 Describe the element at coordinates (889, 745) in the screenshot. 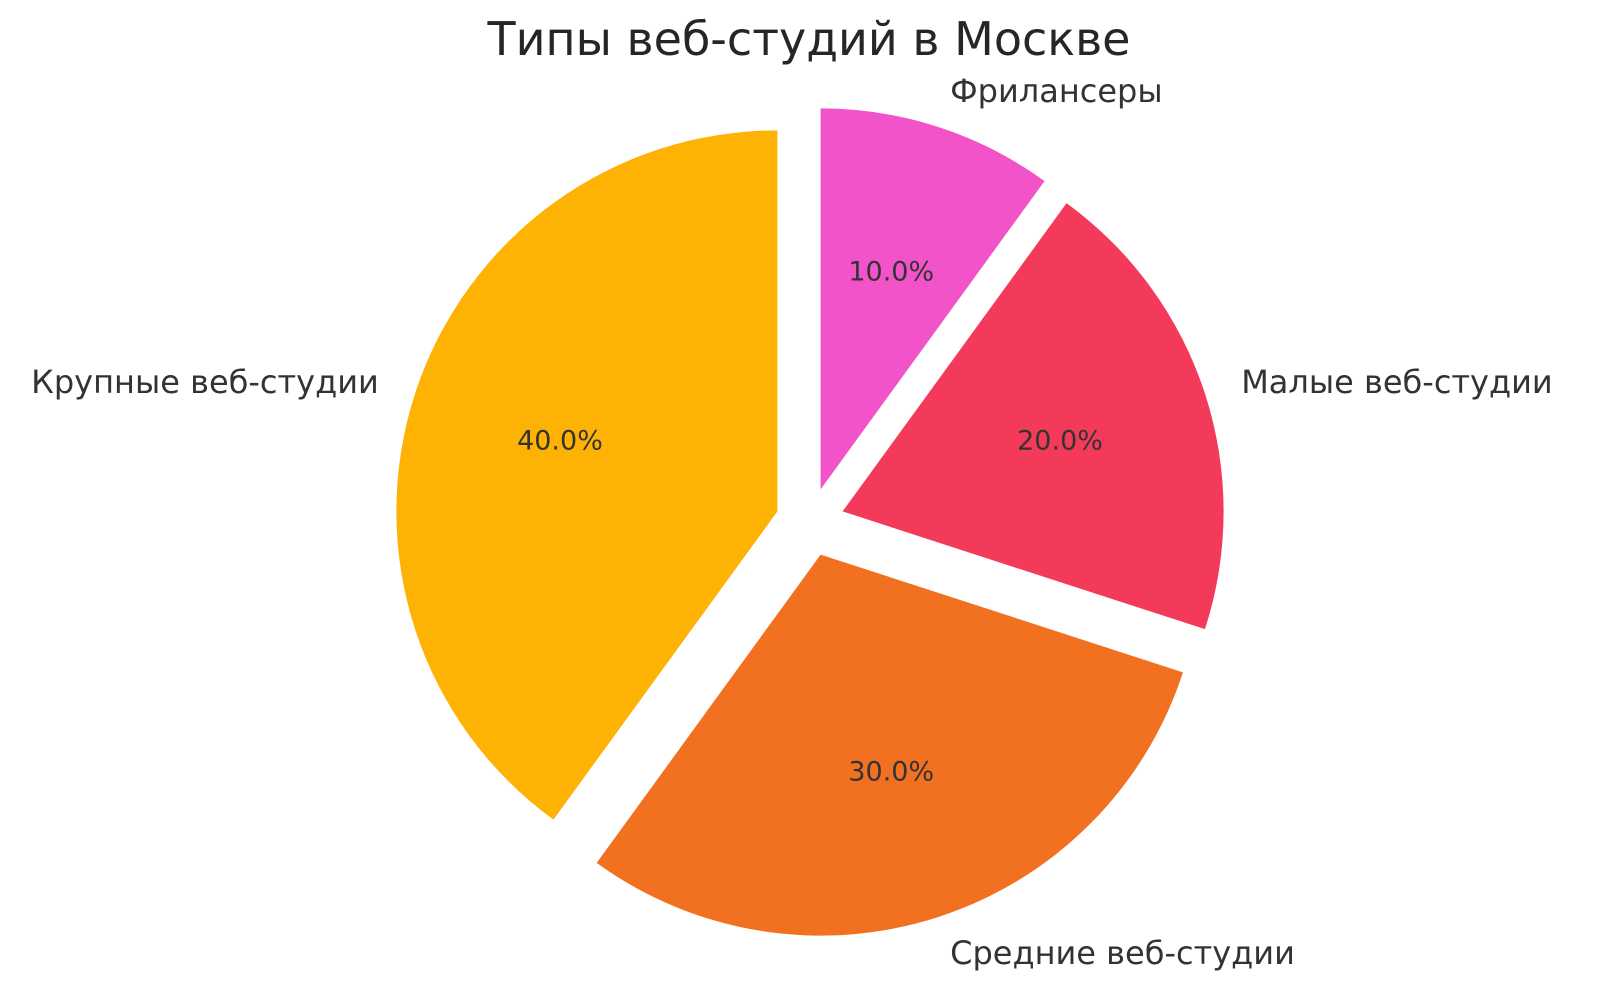

I see `pie-slice-medium-web-studios` at that location.